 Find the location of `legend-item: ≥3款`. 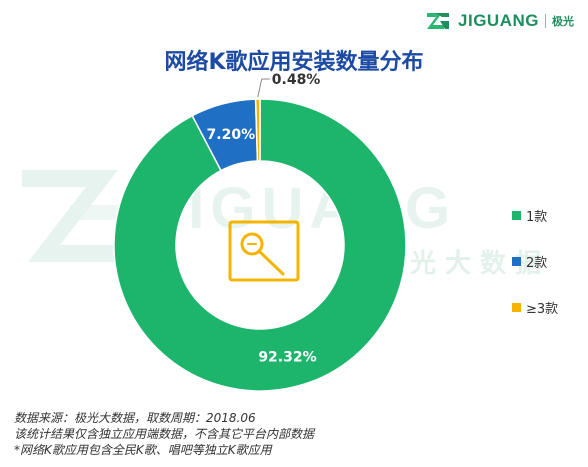

legend-item: ≥3款 is located at coordinates (535, 307).